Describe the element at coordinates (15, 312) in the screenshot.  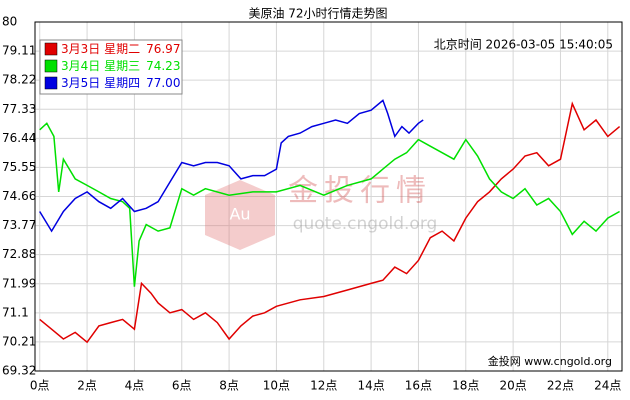
I see `y-tick-label: 71.1` at that location.